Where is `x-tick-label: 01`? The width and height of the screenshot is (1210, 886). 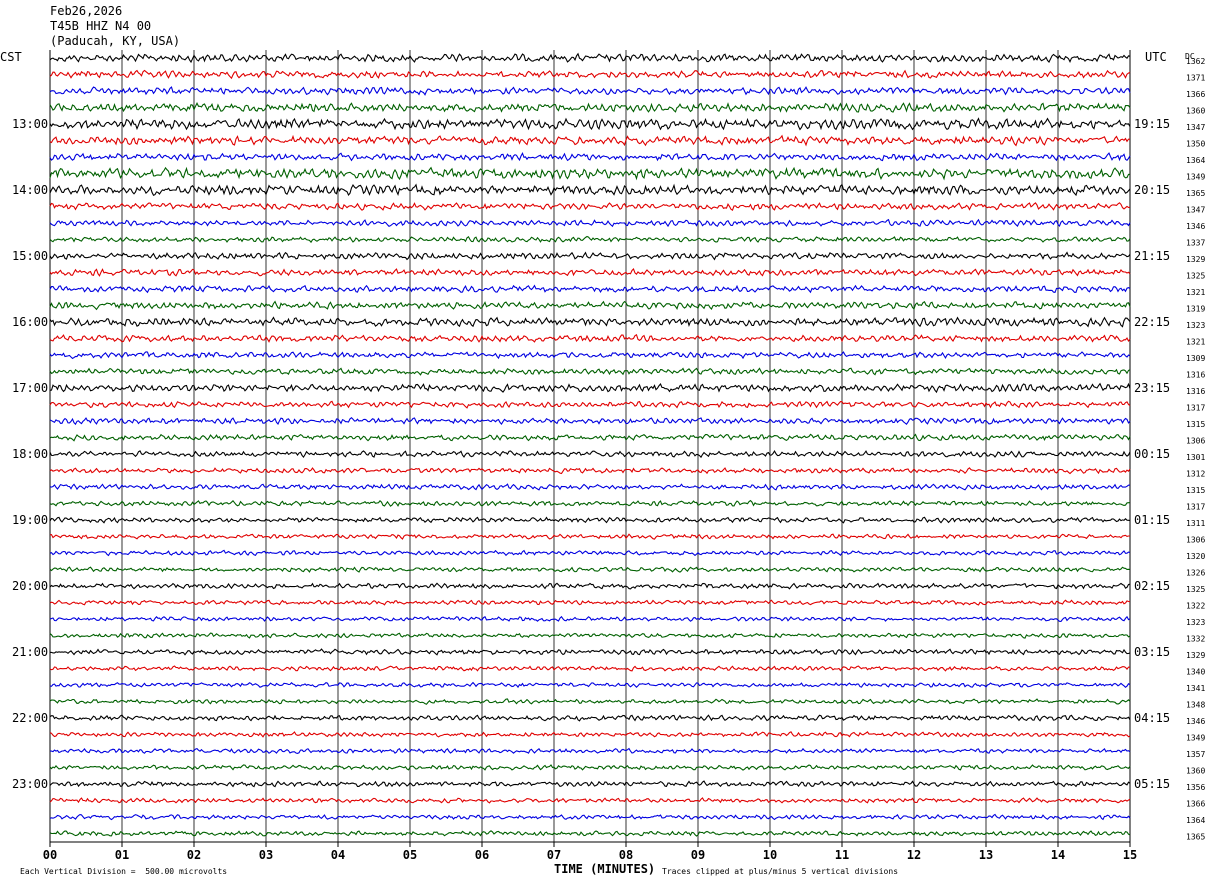
x-tick-label: 01 is located at coordinates (122, 855).